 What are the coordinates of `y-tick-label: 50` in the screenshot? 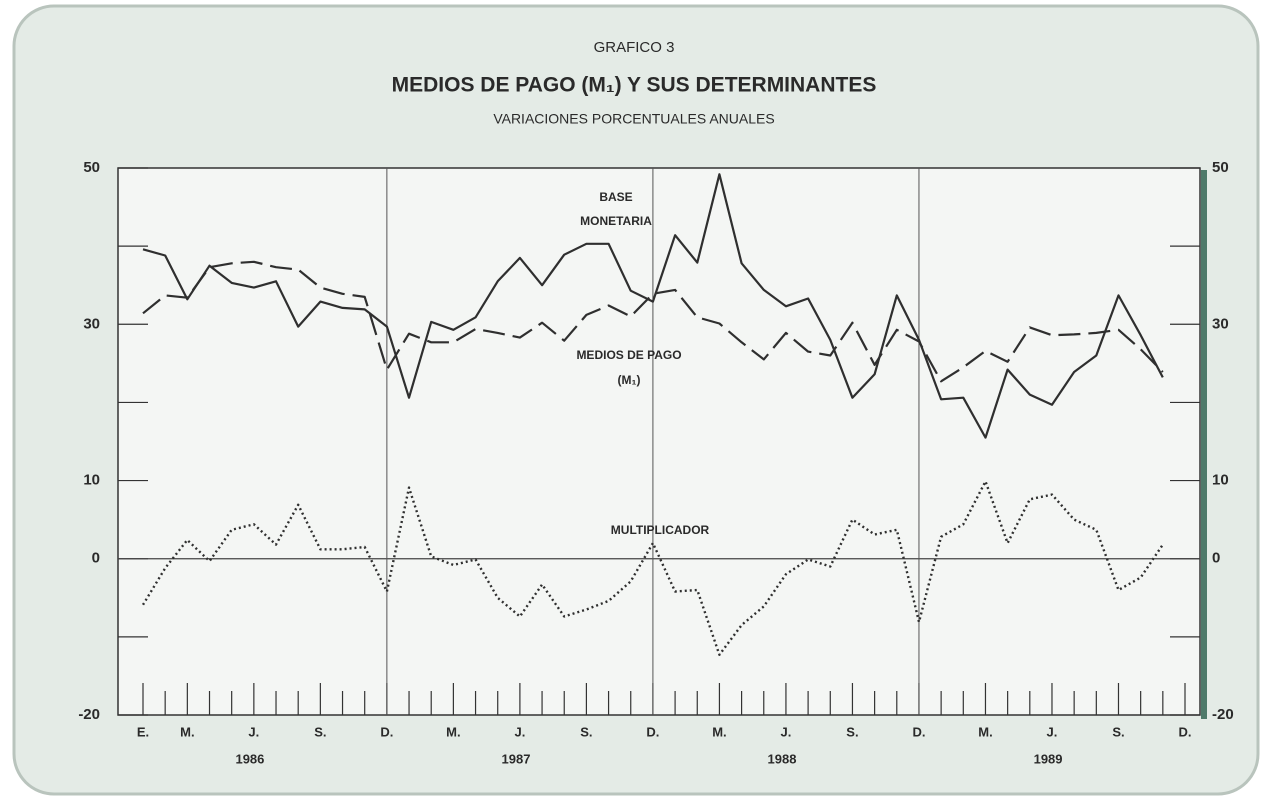 It's located at (91, 167).